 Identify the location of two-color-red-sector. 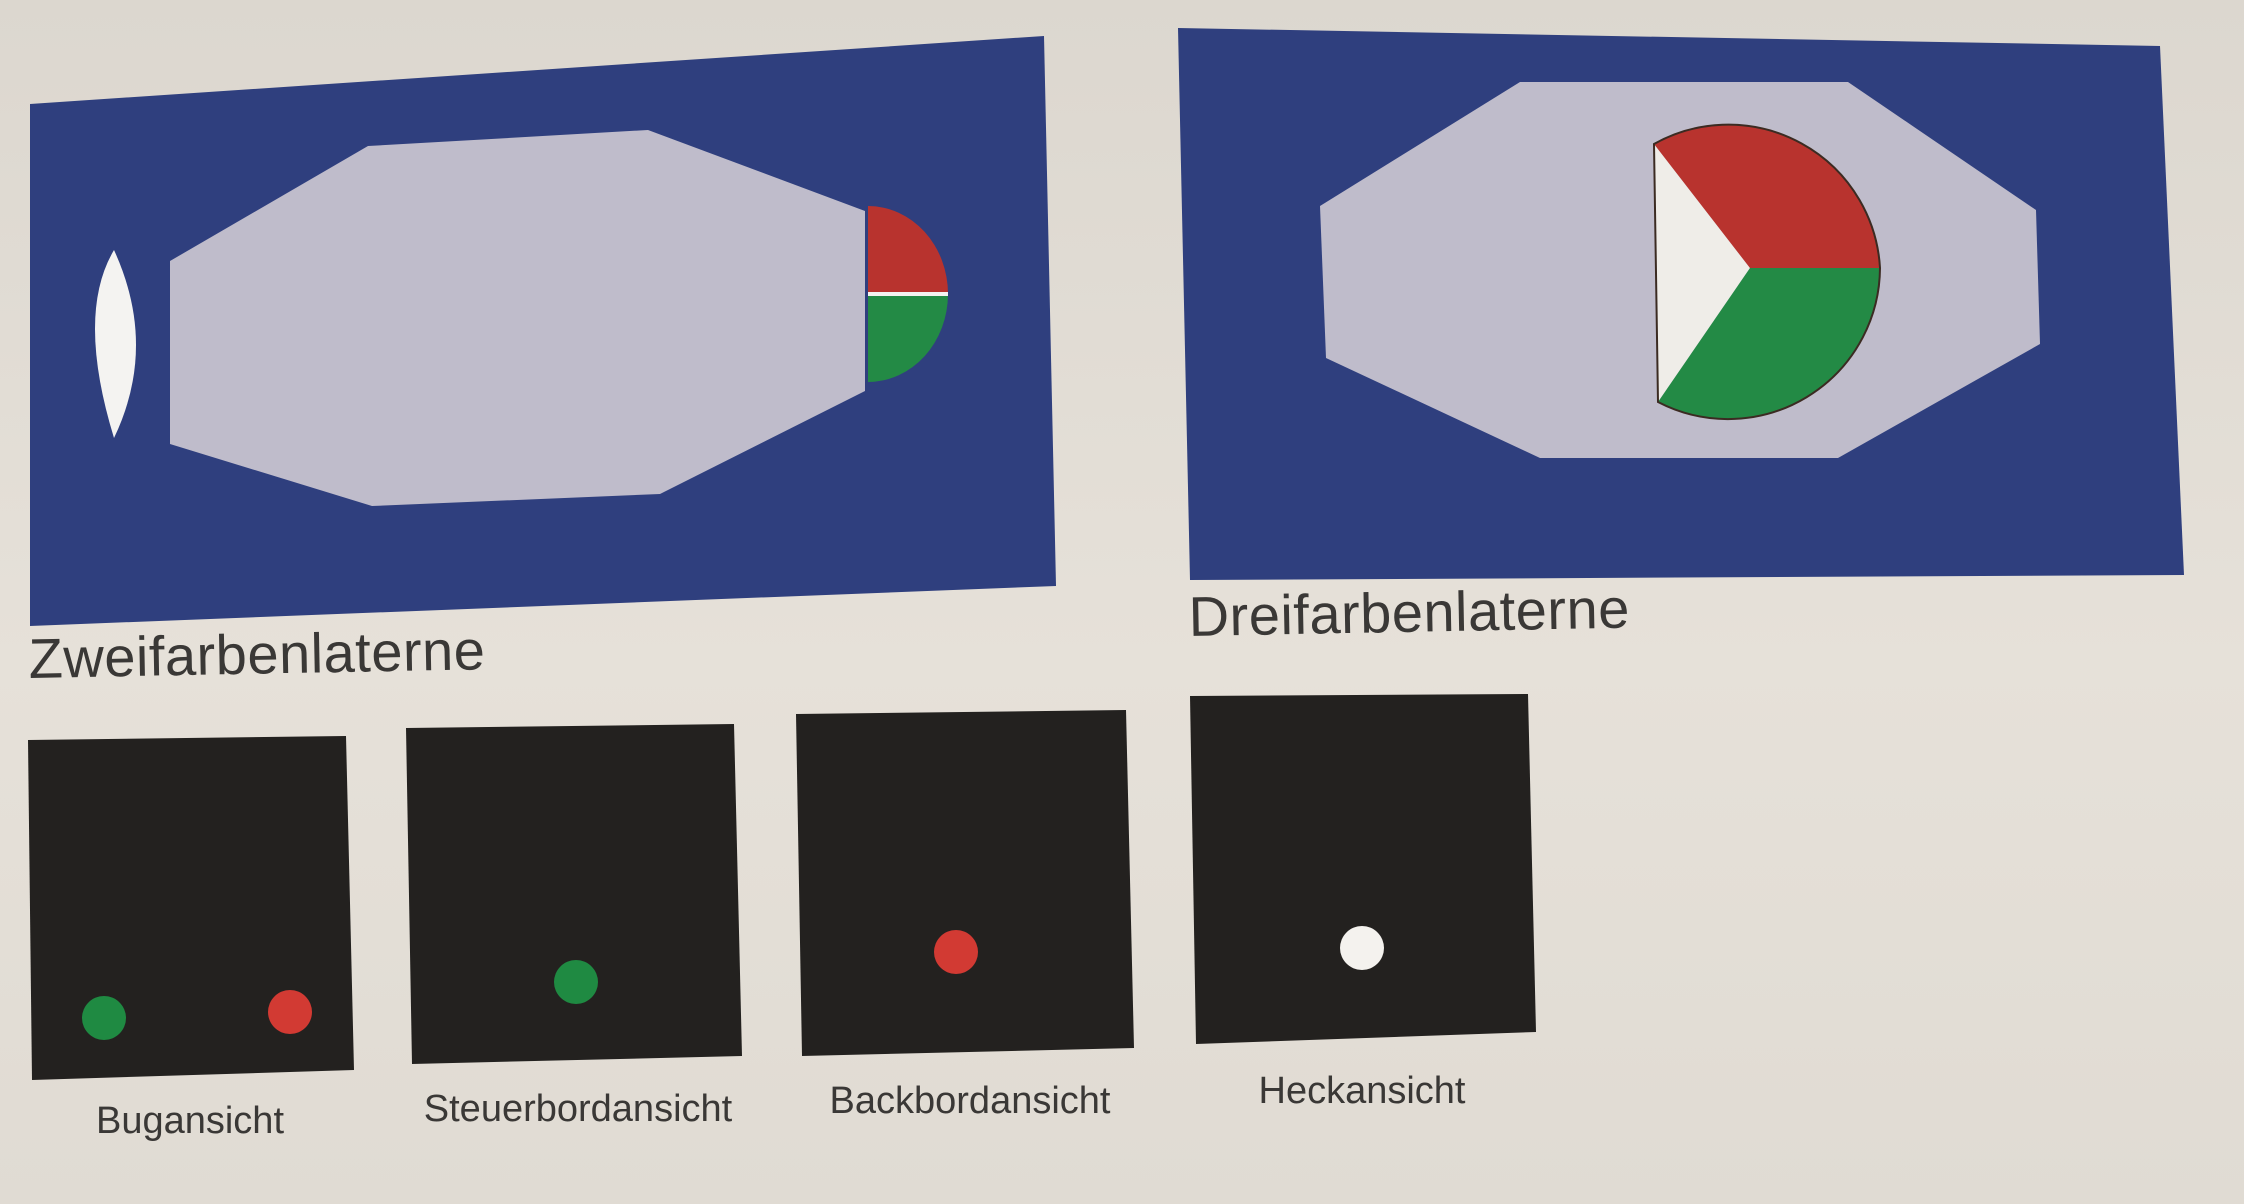
(908, 250).